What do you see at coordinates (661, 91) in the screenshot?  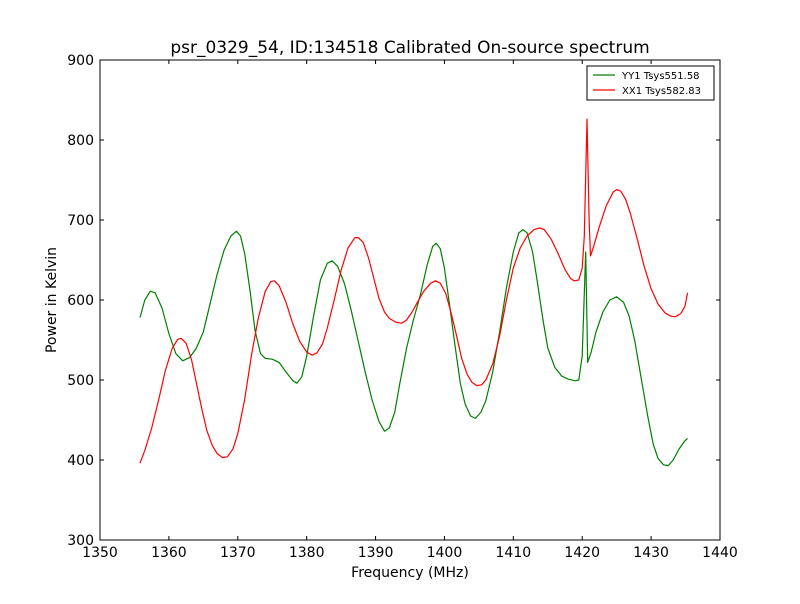 I see `legend-label-2: XX1 Tsys582.83` at bounding box center [661, 91].